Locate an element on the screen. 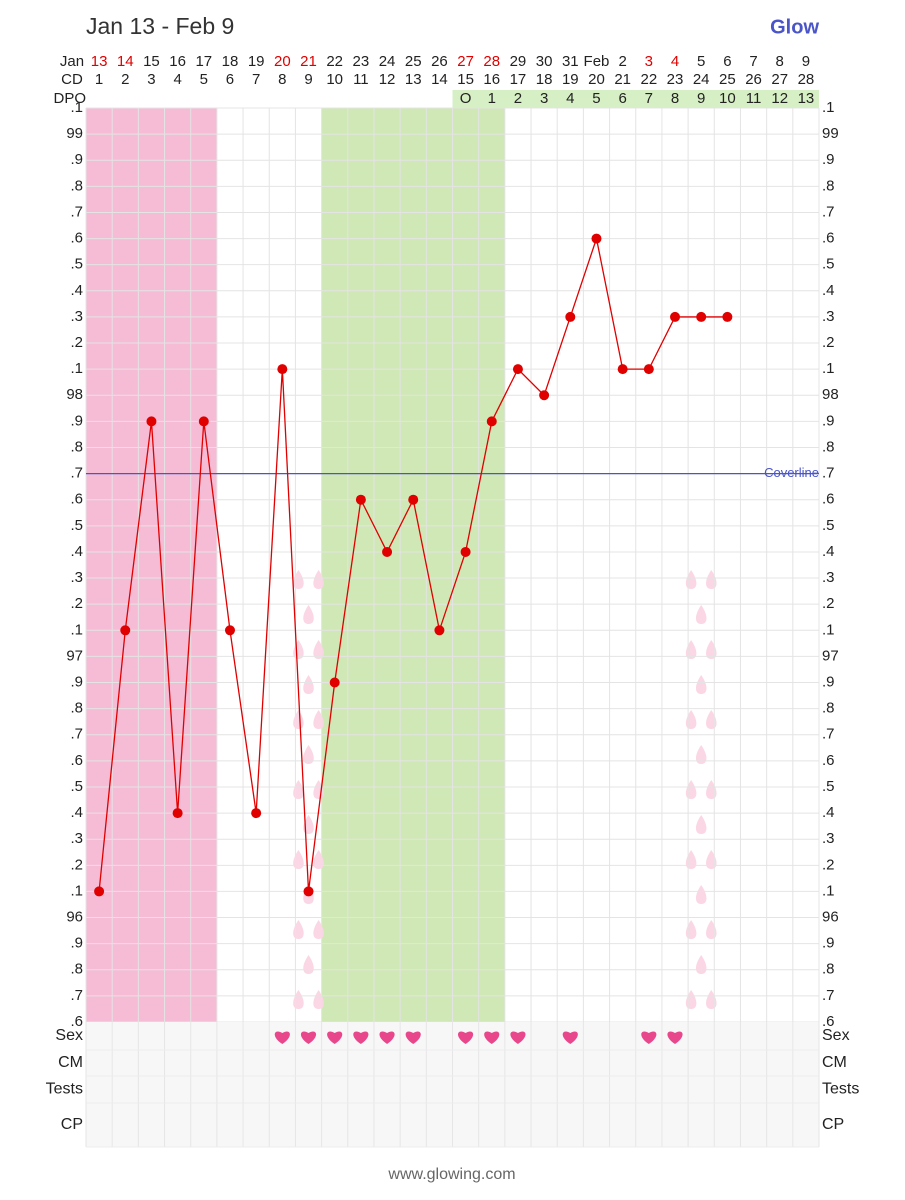 This screenshot has height=1200, width=905. cd-tick-label: 9 is located at coordinates (308, 79).